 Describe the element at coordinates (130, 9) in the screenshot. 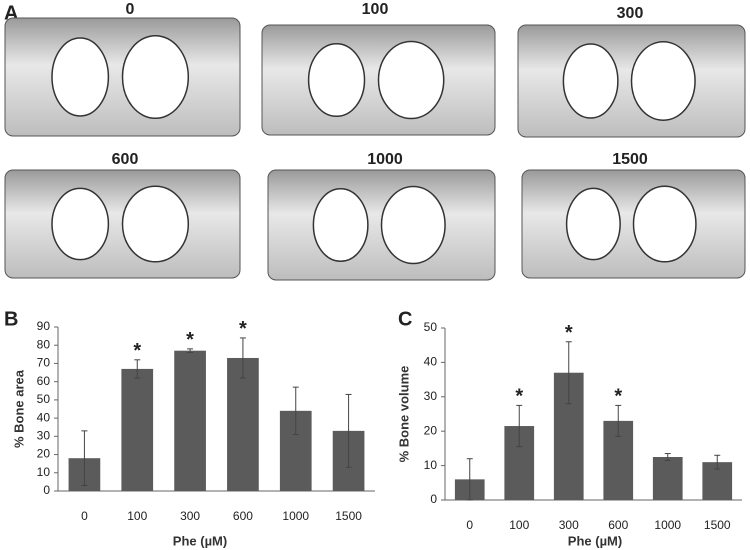

I see `image-label: 0` at that location.